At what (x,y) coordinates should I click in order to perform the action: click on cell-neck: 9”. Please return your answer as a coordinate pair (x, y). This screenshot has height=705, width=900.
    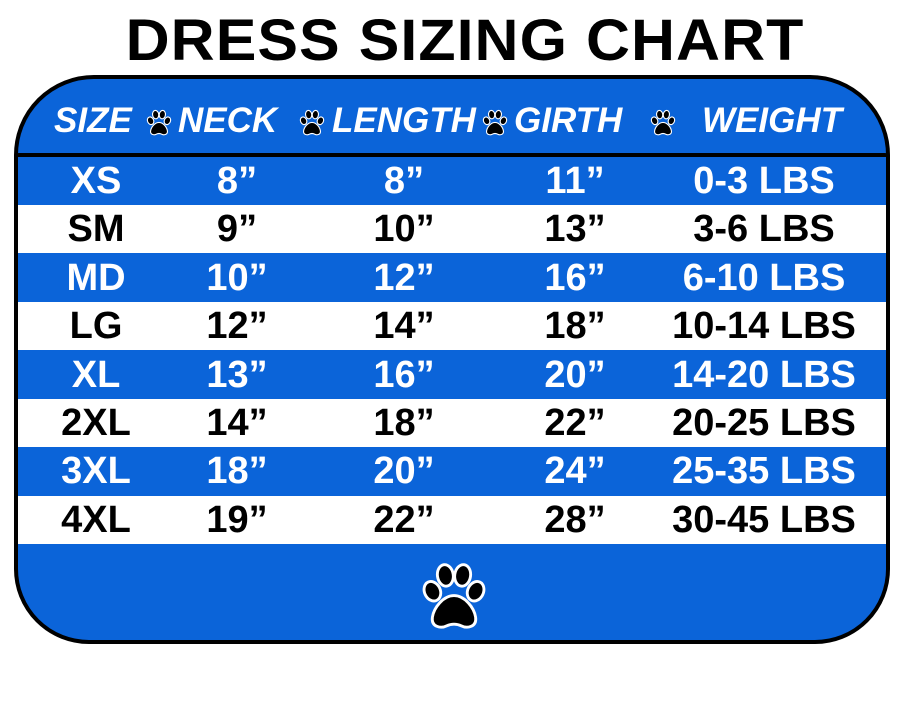
    Looking at the image, I should click on (237, 229).